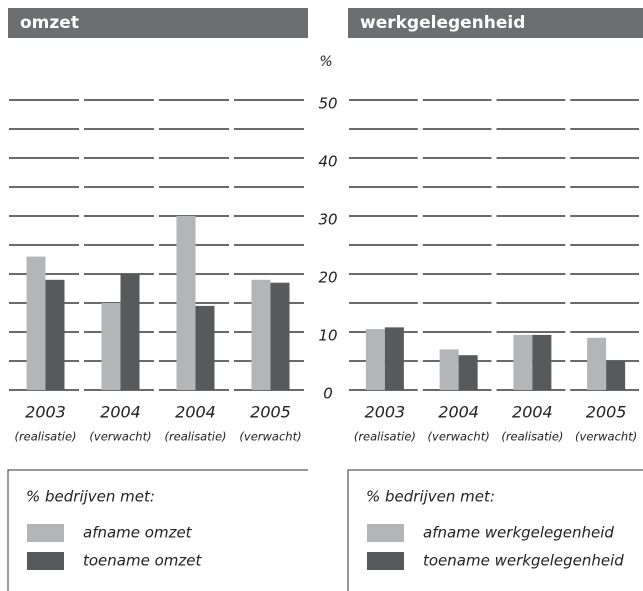  What do you see at coordinates (327, 278) in the screenshot?
I see `y-tick-label: 20` at bounding box center [327, 278].